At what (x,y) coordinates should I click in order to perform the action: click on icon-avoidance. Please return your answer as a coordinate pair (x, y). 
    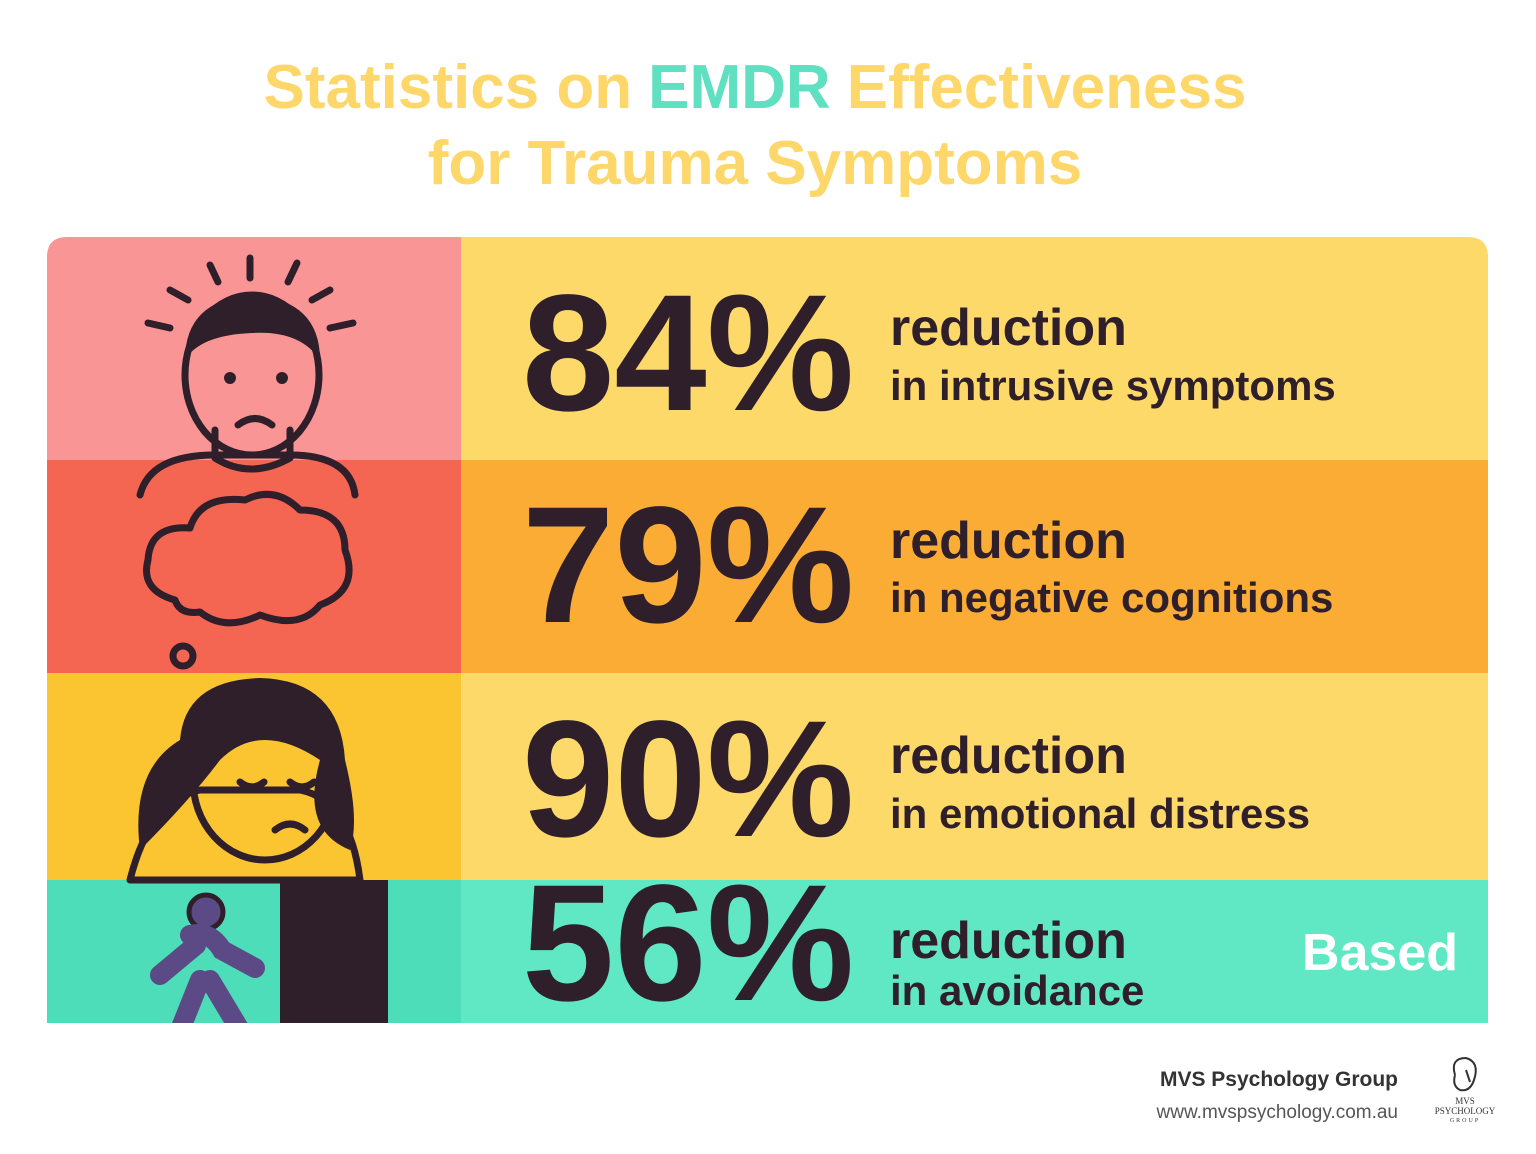
    Looking at the image, I should click on (269, 951).